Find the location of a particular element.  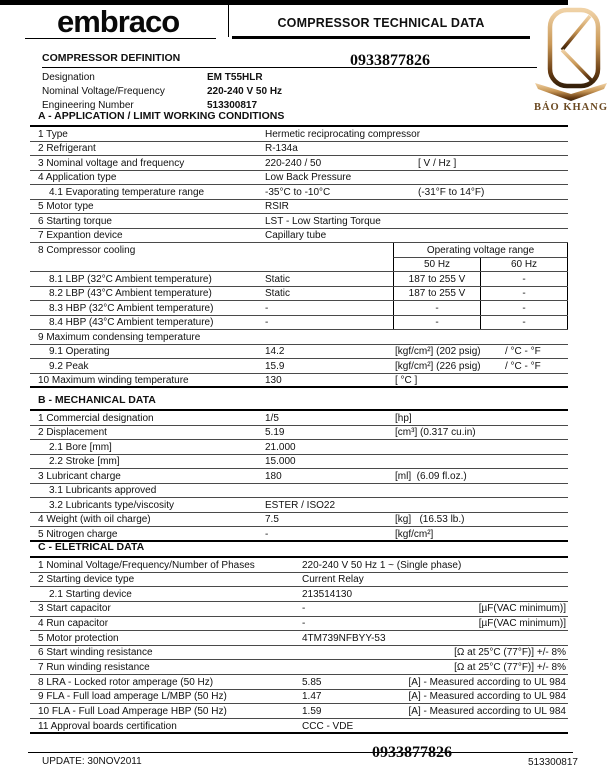

bao-khang-monogram-icon is located at coordinates (571, 54).